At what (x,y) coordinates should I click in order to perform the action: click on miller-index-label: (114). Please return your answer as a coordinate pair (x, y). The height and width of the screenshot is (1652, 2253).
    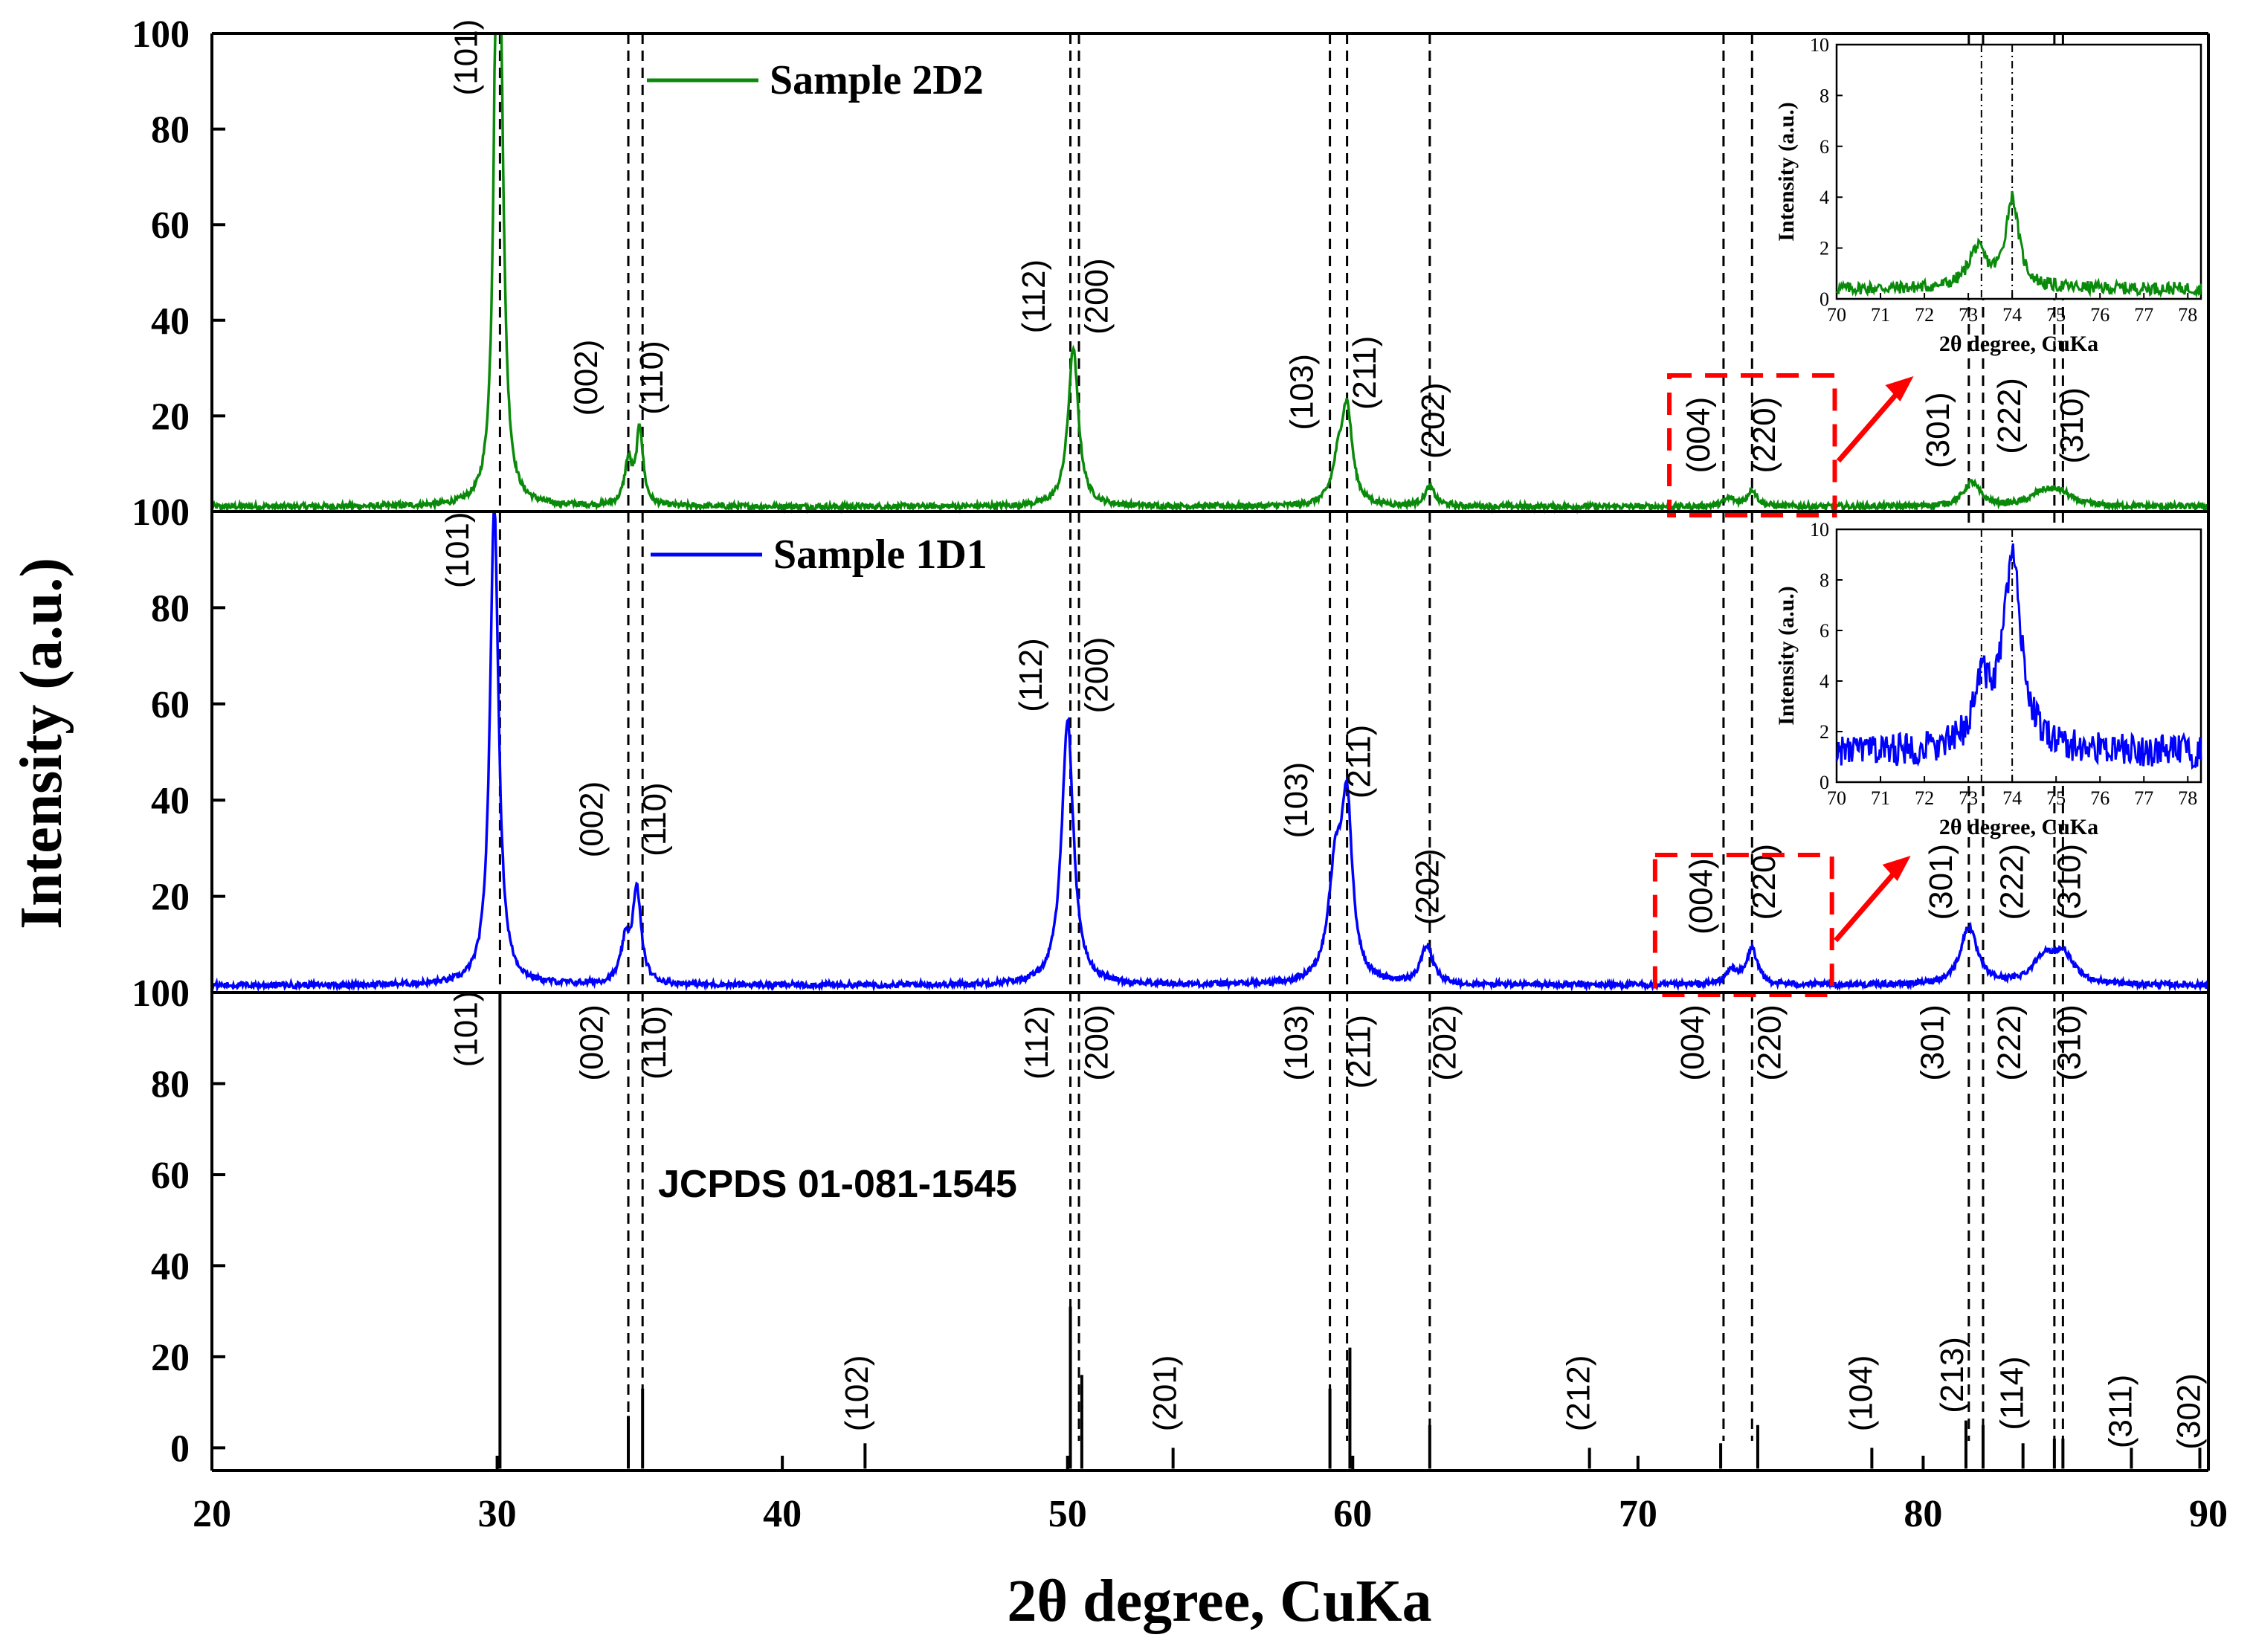
    Looking at the image, I should click on (2012, 1393).